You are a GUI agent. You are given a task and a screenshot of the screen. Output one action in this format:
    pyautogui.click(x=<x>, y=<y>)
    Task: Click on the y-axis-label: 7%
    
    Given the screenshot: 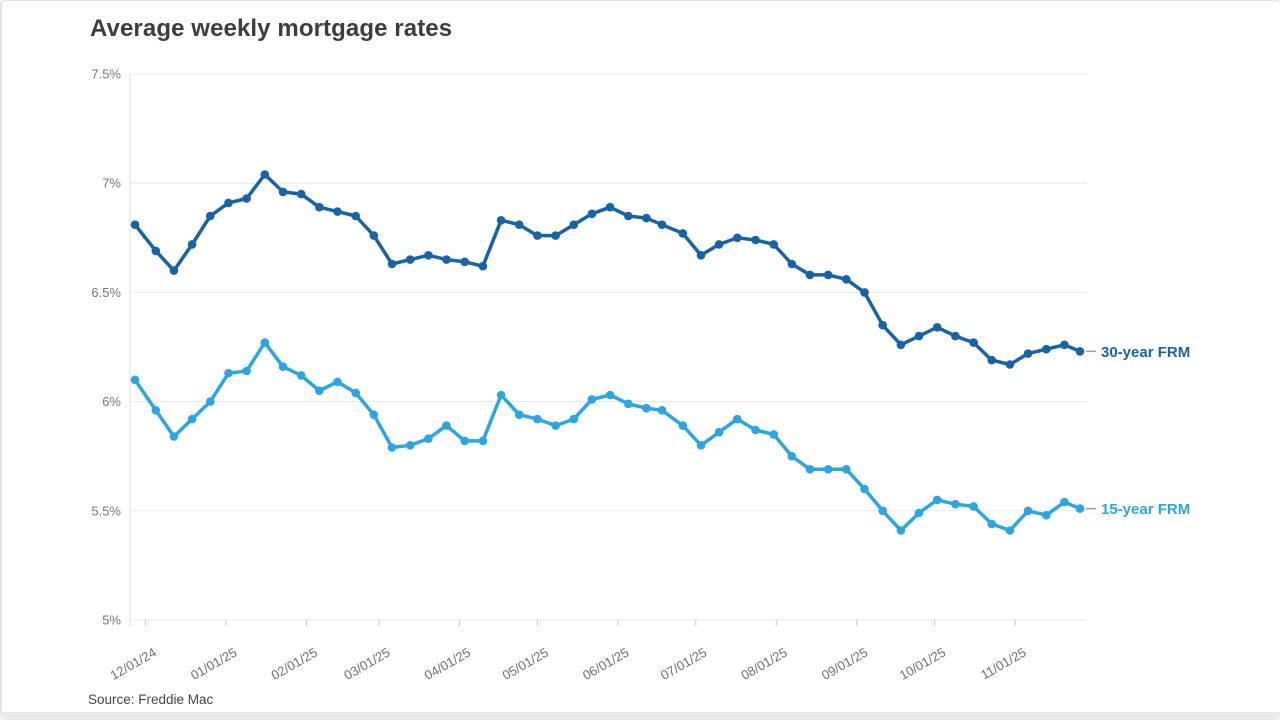 What is the action you would take?
    pyautogui.click(x=111, y=183)
    